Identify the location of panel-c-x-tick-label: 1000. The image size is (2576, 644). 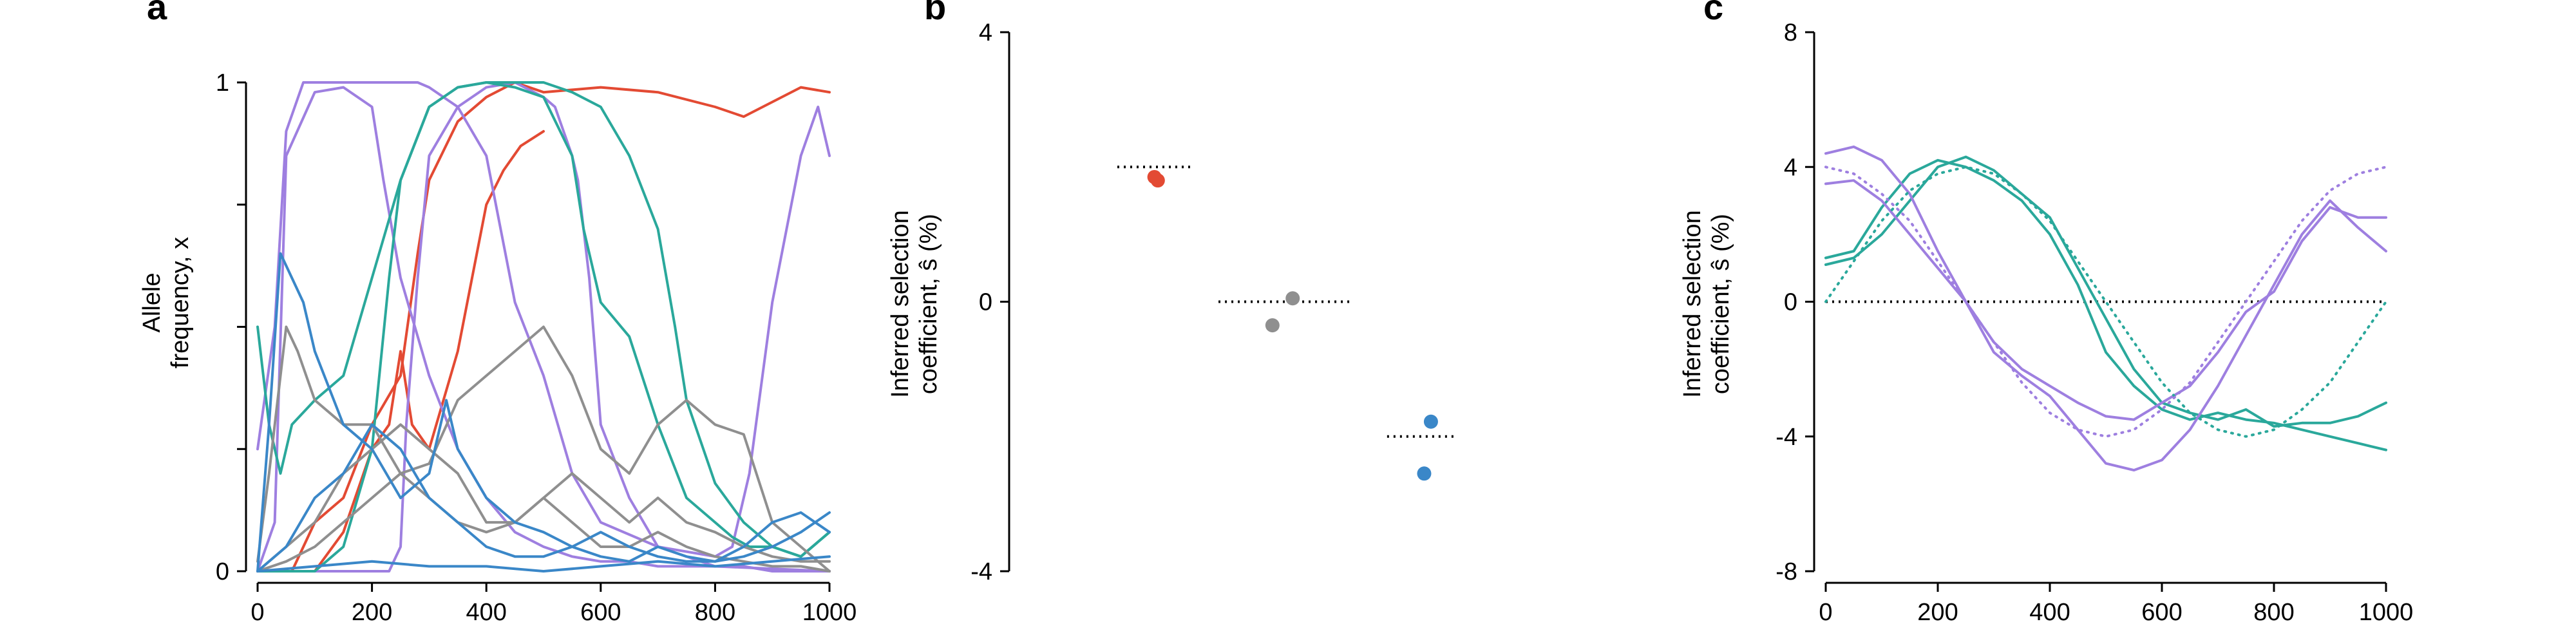
(2386, 612).